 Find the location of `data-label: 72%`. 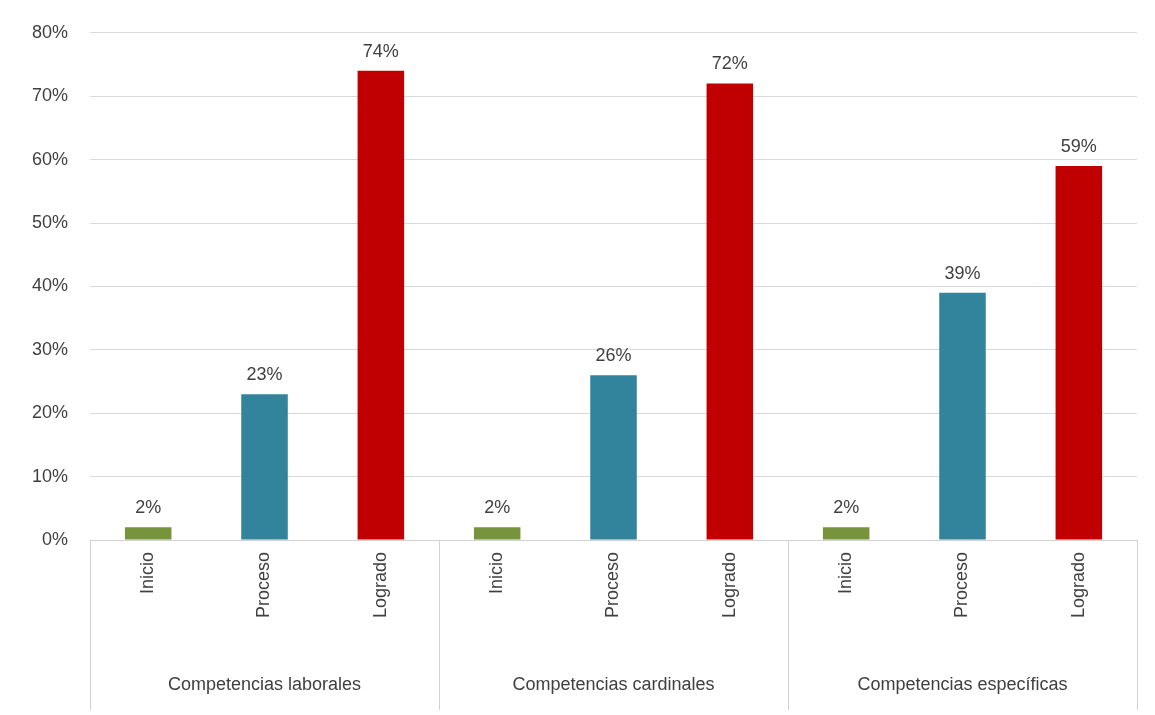

data-label: 72% is located at coordinates (729, 63).